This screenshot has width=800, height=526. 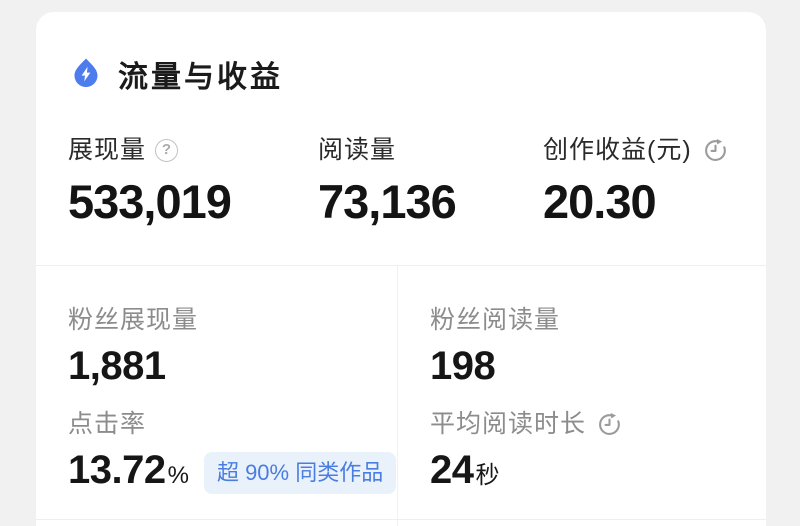 I want to click on metric-revenue-label-row: 创作收益(元), so click(x=638, y=150).